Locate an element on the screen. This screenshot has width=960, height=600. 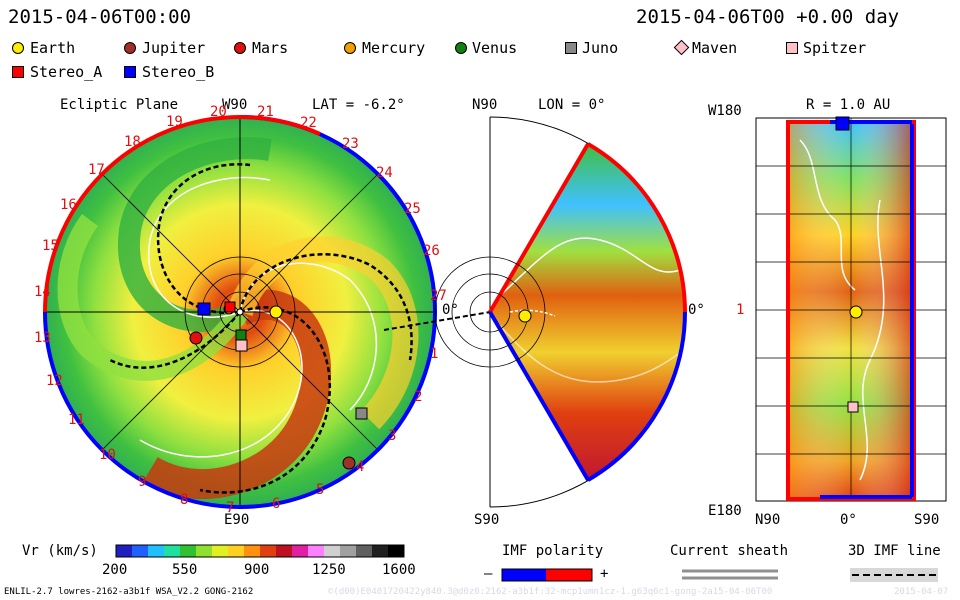
ring-day-label: 22 is located at coordinates (308, 123).